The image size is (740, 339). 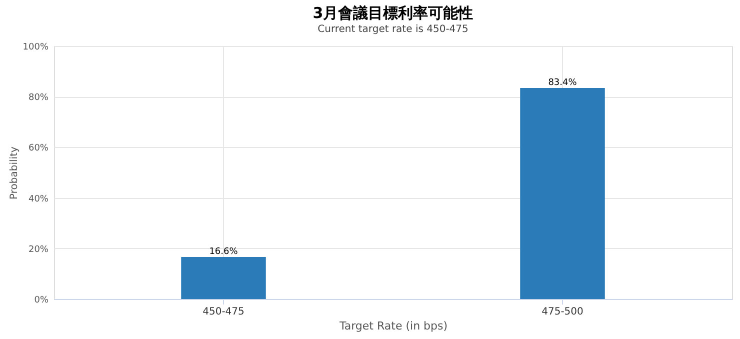 I want to click on y-tick-label: 80%, so click(x=38, y=98).